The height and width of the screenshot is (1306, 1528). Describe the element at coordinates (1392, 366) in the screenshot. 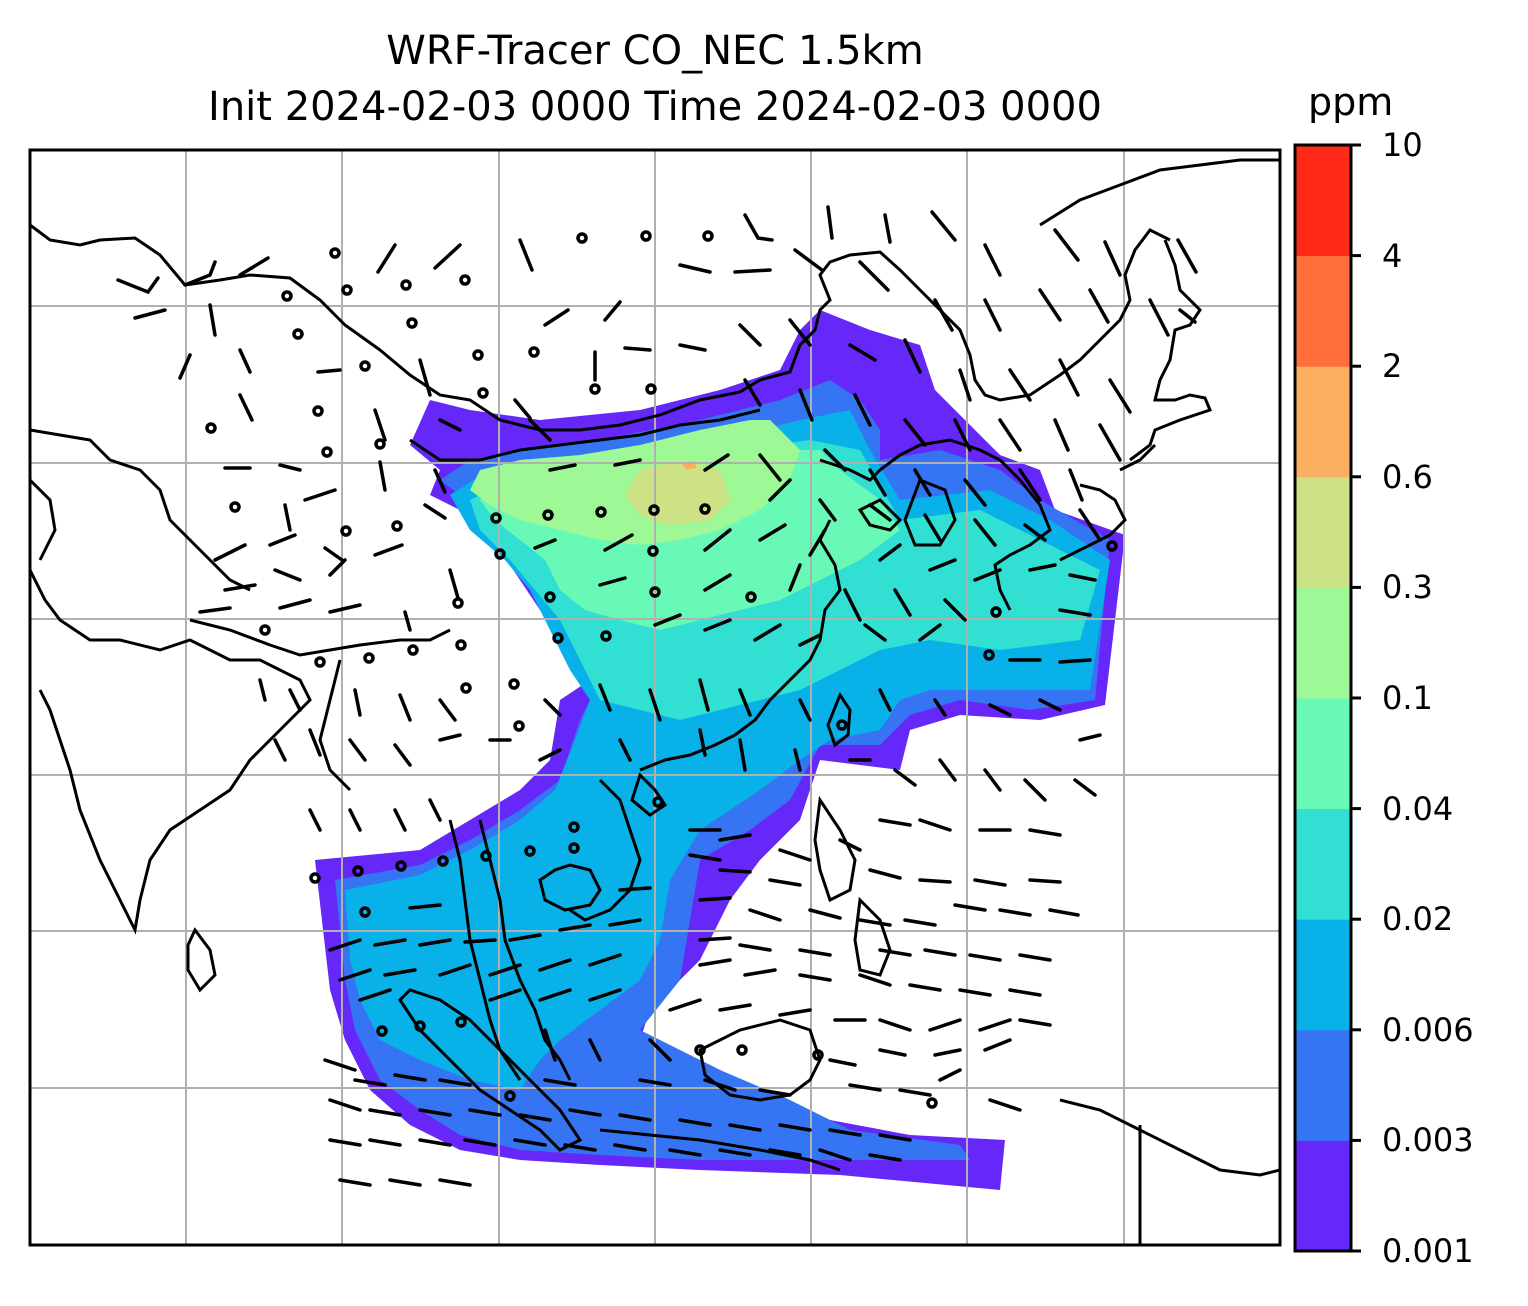

I see `colorbar-tick-label: 2` at that location.